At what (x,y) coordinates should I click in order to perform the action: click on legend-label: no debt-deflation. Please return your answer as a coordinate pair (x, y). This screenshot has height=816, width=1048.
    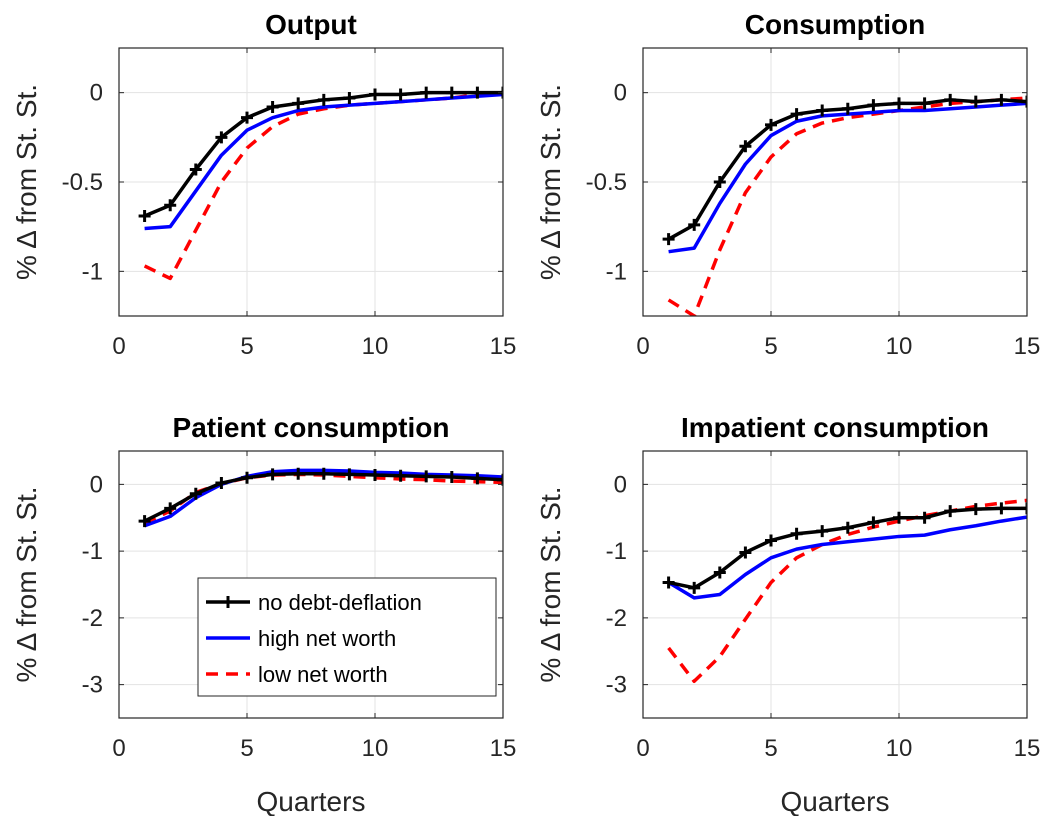
    Looking at the image, I should click on (340, 602).